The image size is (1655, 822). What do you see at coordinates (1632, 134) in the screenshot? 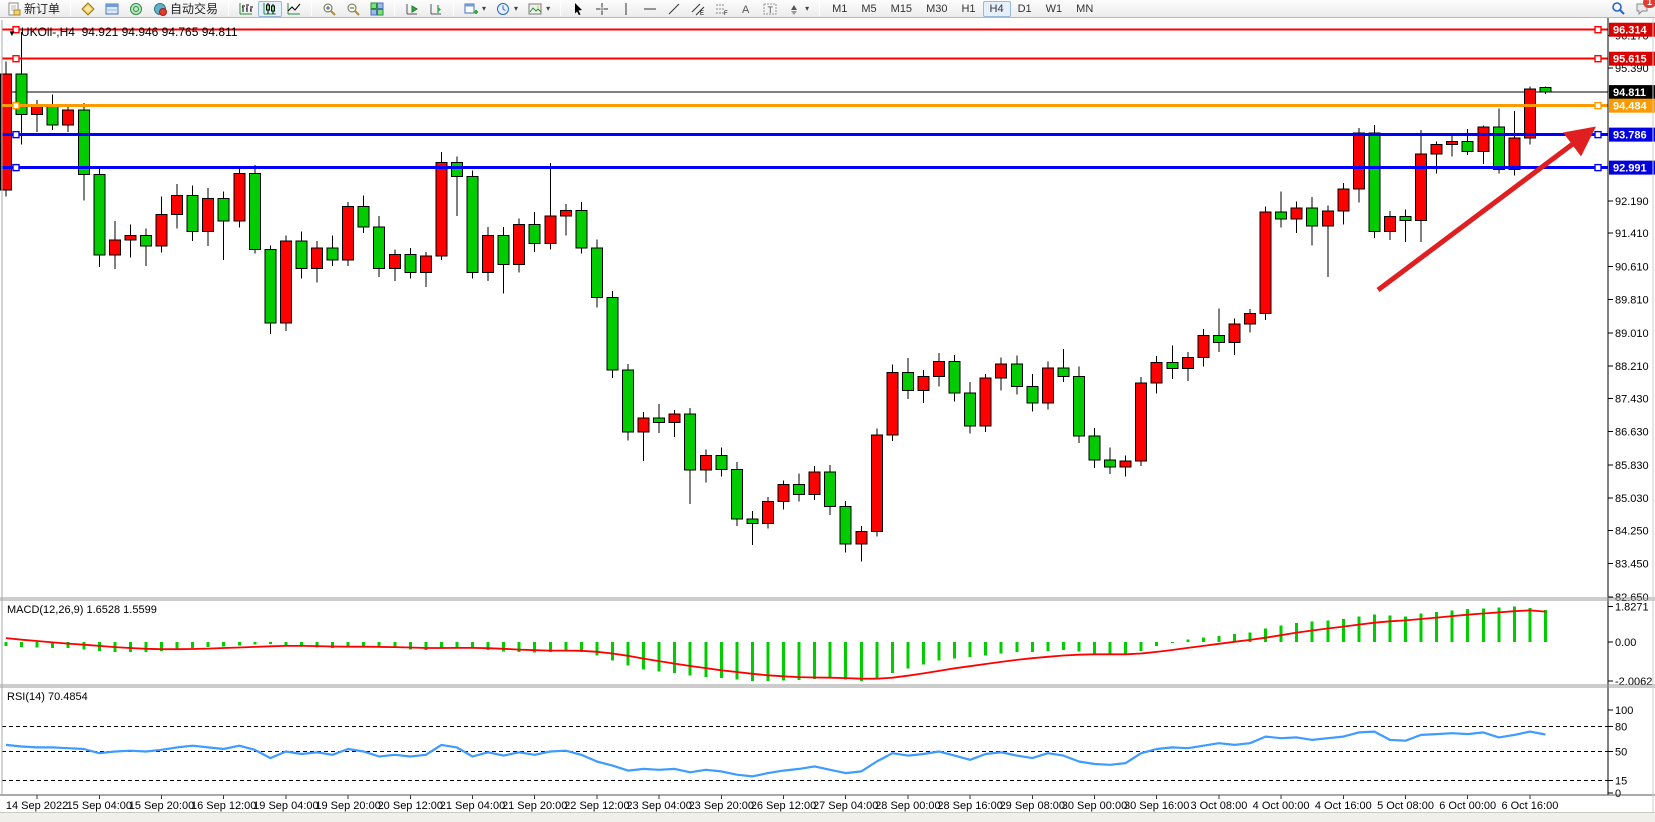
I see `price-marker-93.786` at bounding box center [1632, 134].